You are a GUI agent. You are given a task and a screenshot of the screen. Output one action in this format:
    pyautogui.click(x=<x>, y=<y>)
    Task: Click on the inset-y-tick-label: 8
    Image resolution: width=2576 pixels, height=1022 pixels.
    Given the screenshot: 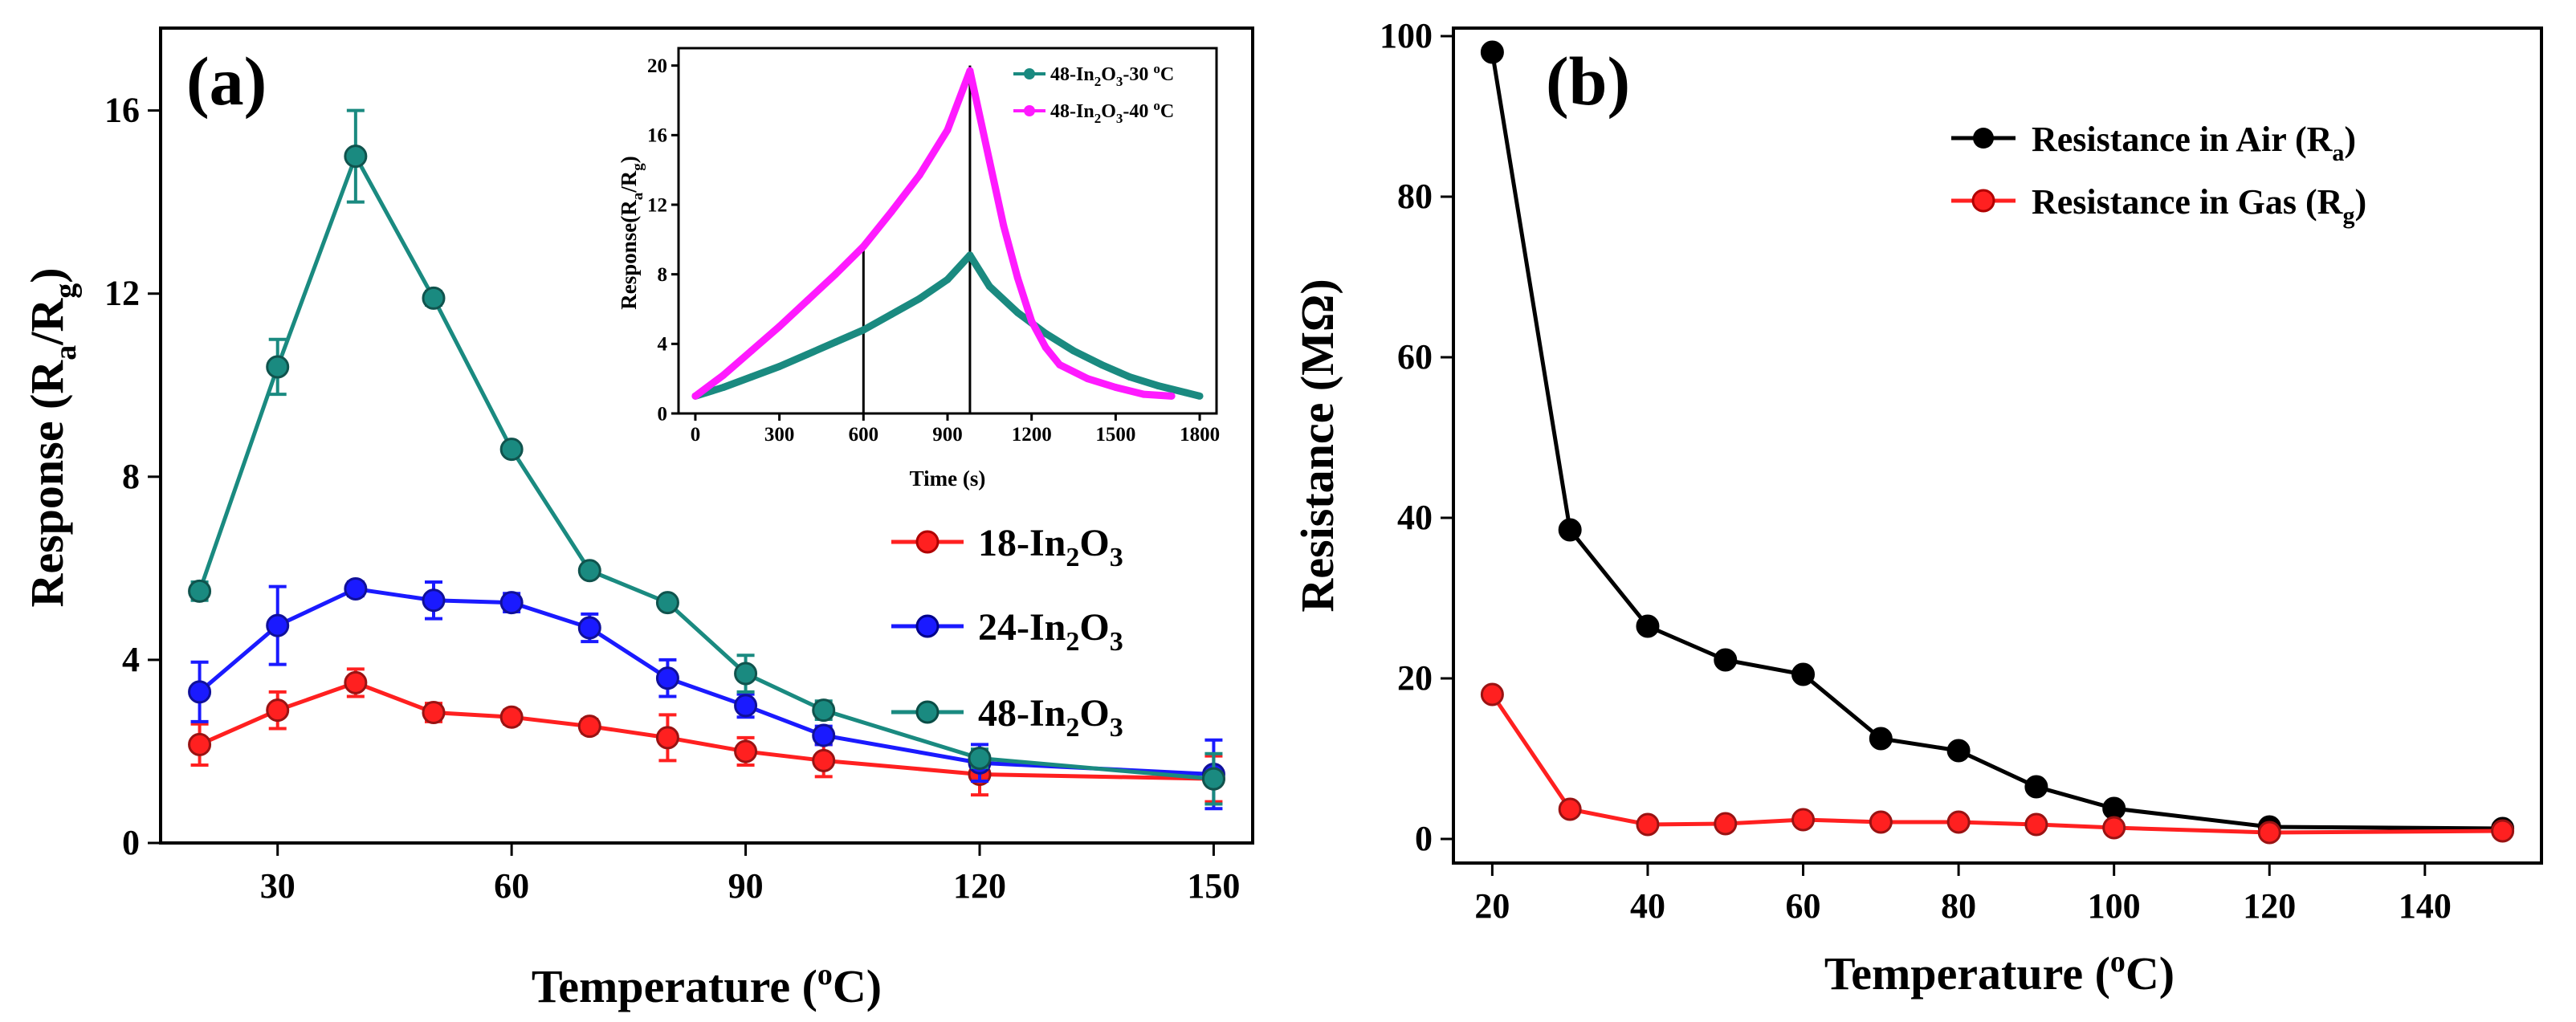 What is the action you would take?
    pyautogui.click(x=663, y=275)
    